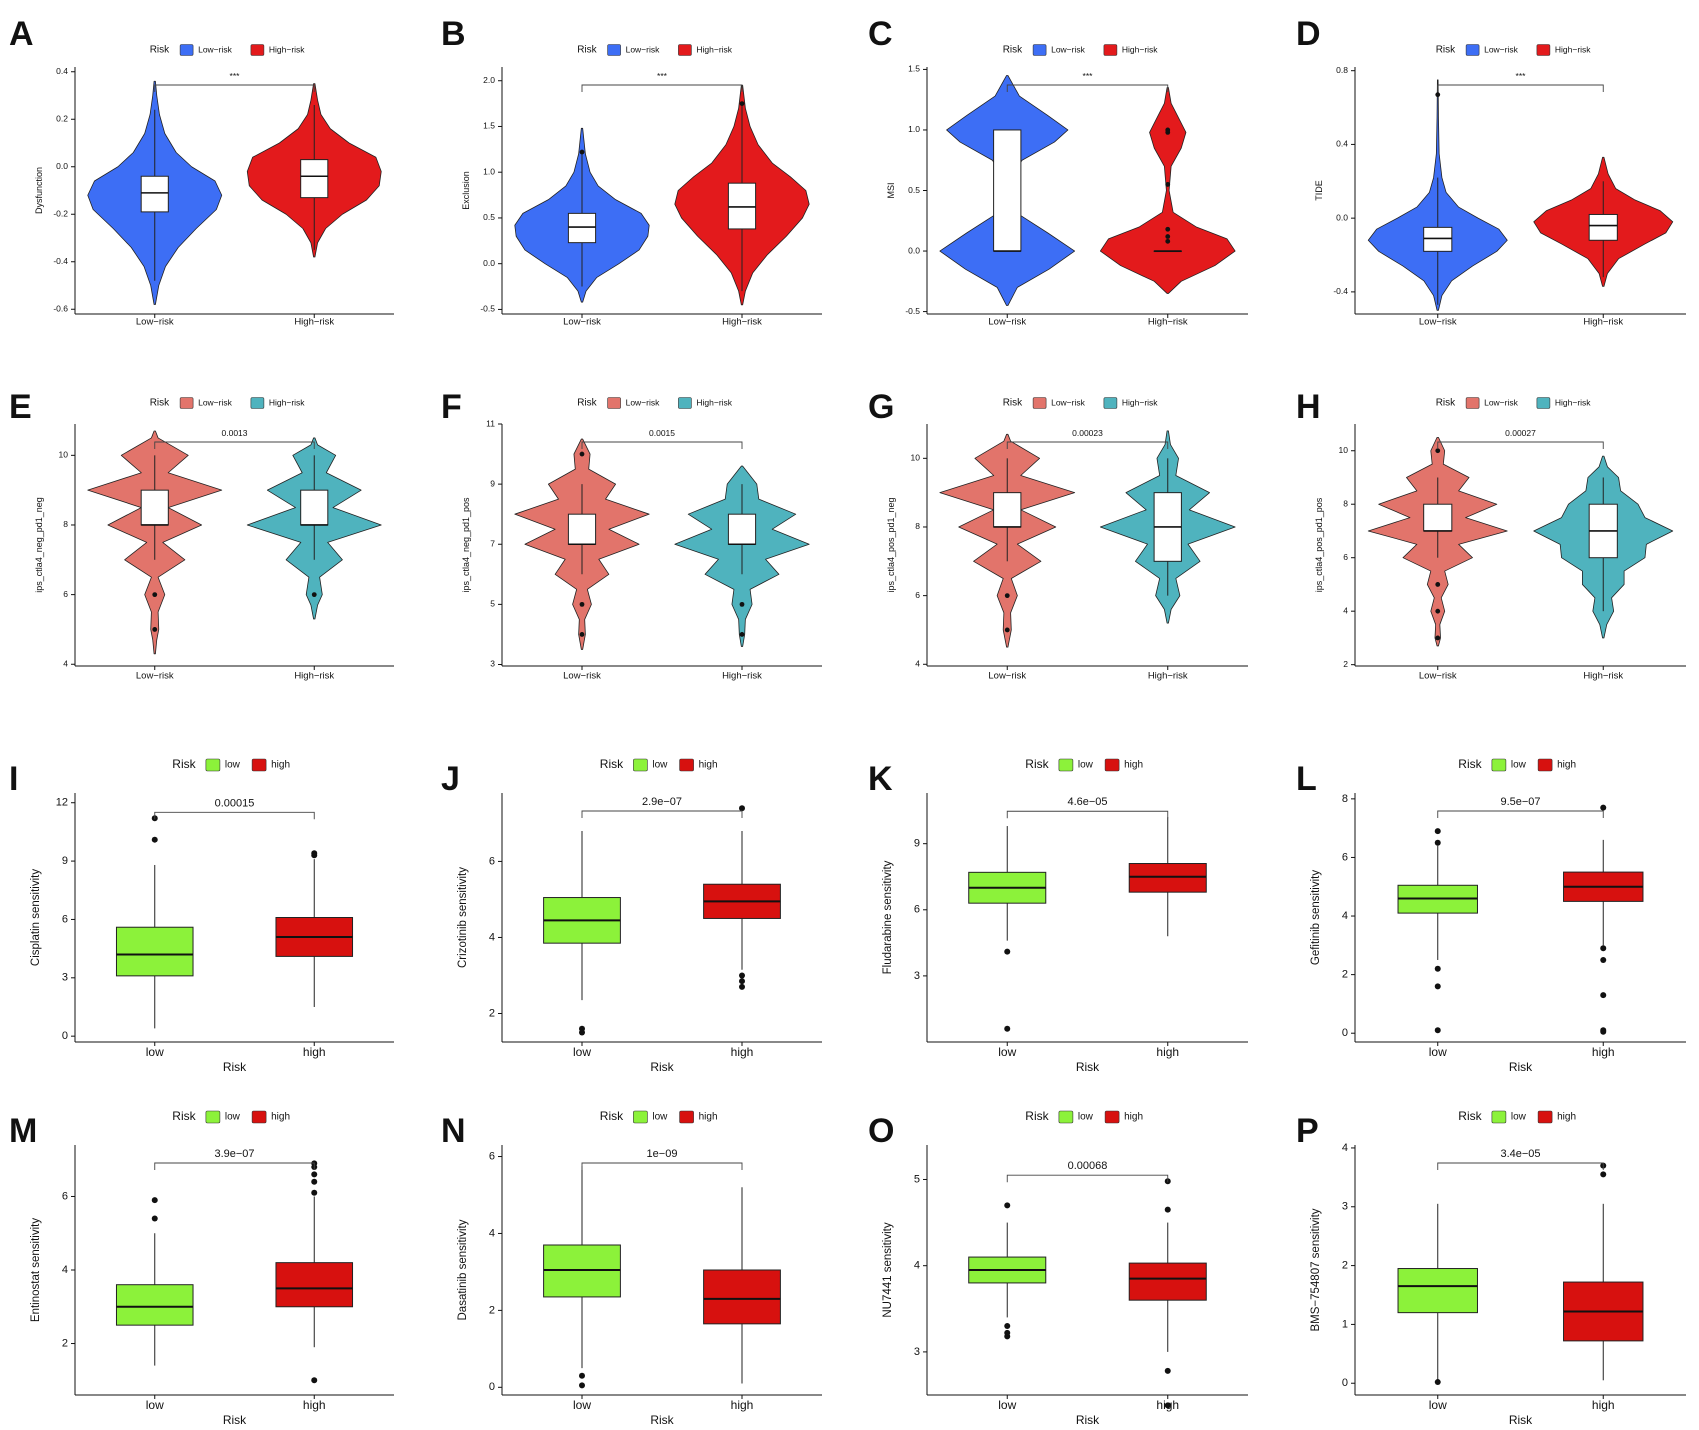  I want to click on significance-bracket: 4.6e−05, so click(1087, 807).